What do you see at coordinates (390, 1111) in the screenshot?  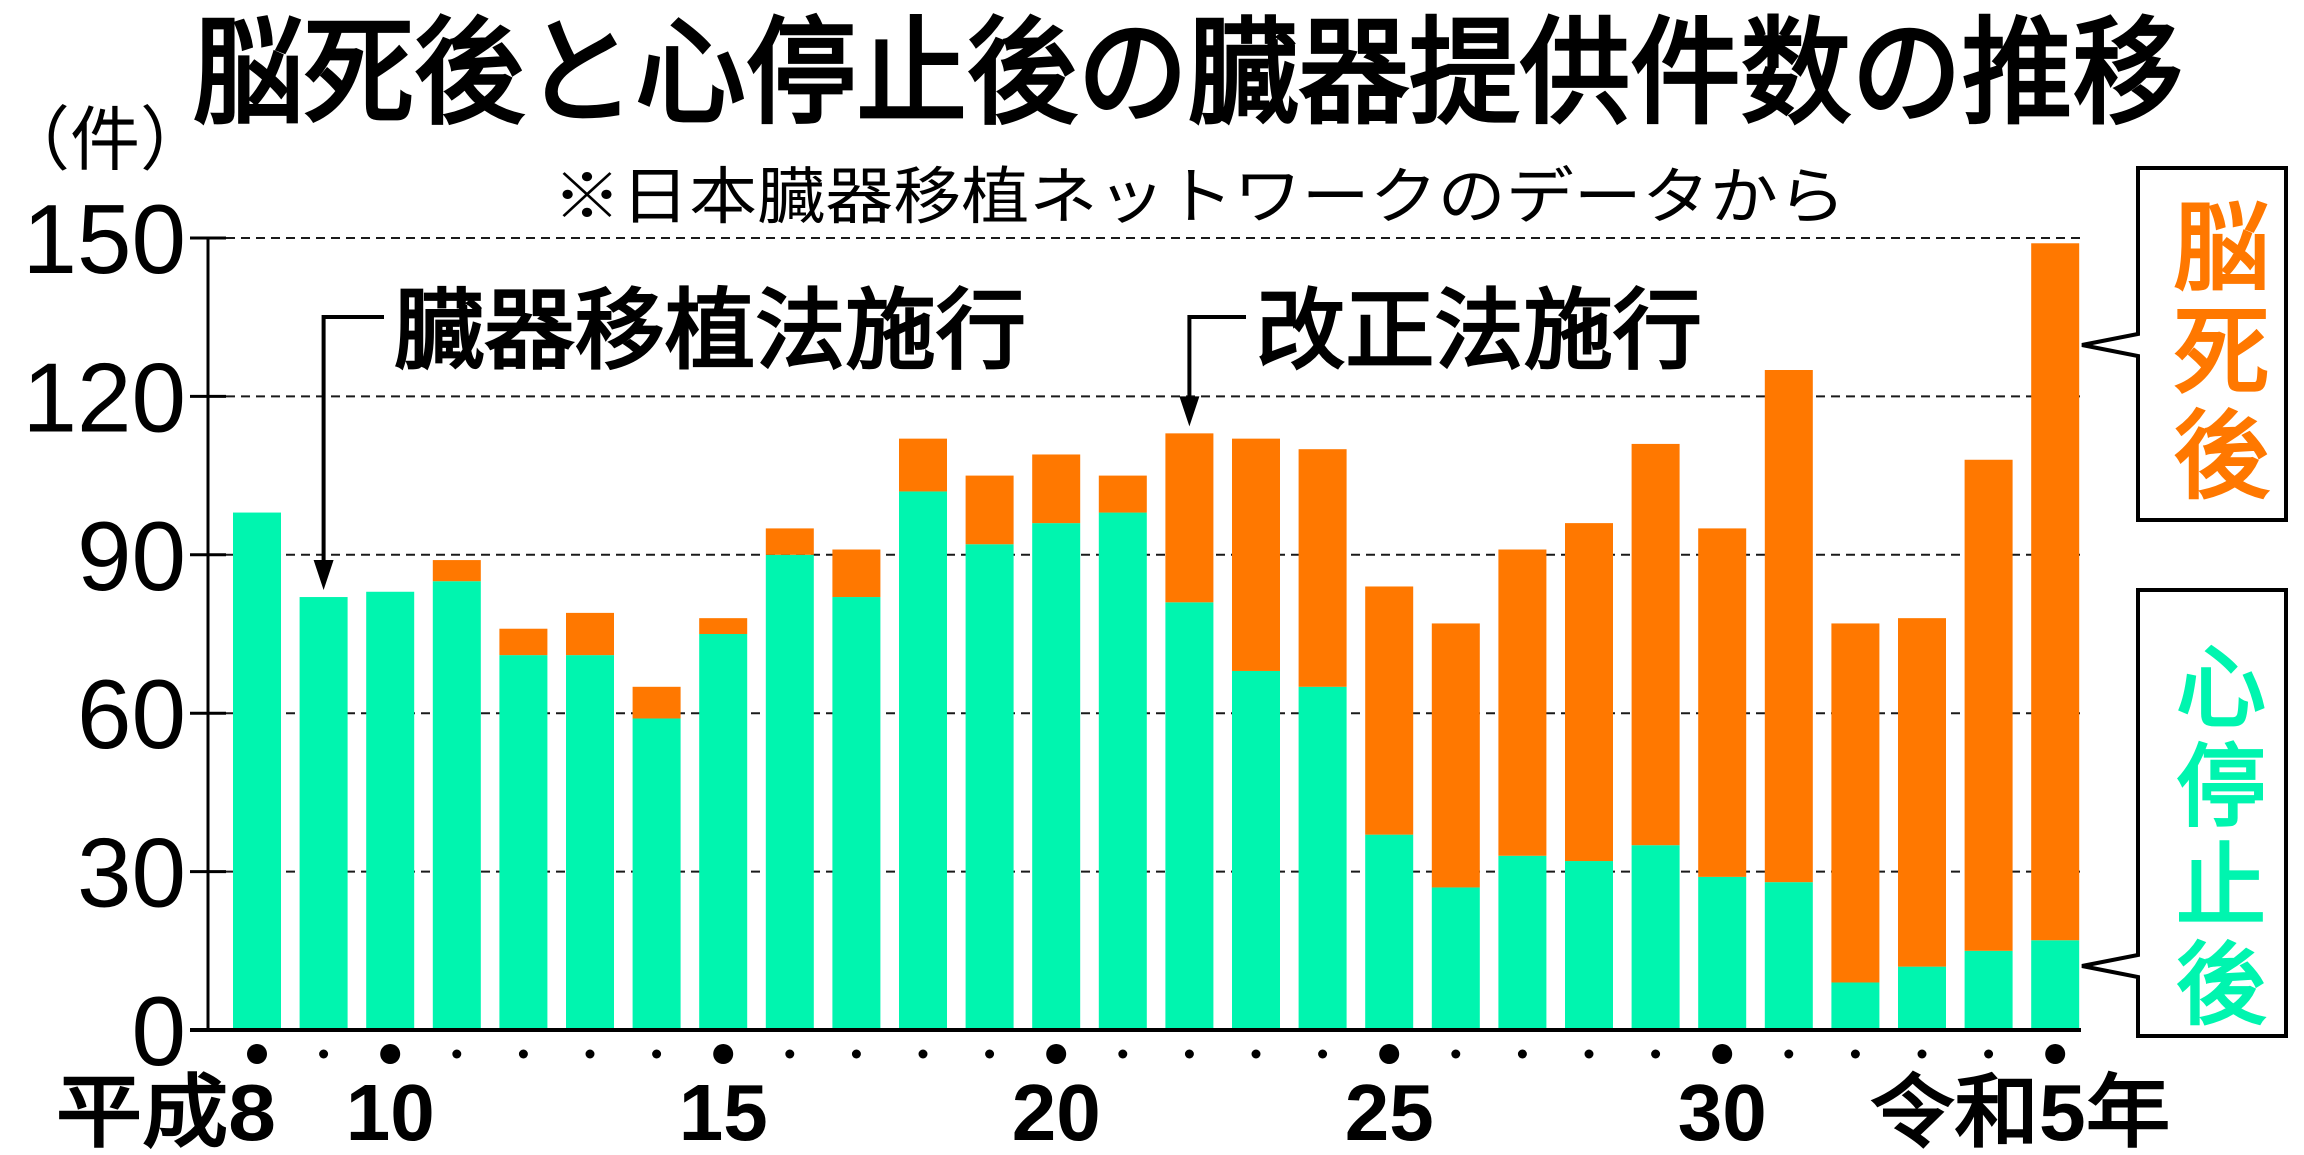 I see `x-tick-label-2: 10` at bounding box center [390, 1111].